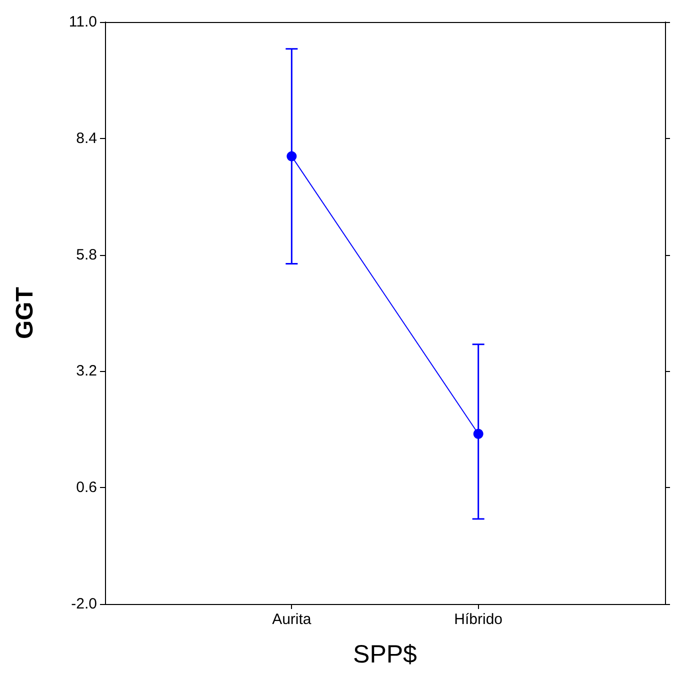  What do you see at coordinates (25, 312) in the screenshot?
I see `y-axis-title: GGT` at bounding box center [25, 312].